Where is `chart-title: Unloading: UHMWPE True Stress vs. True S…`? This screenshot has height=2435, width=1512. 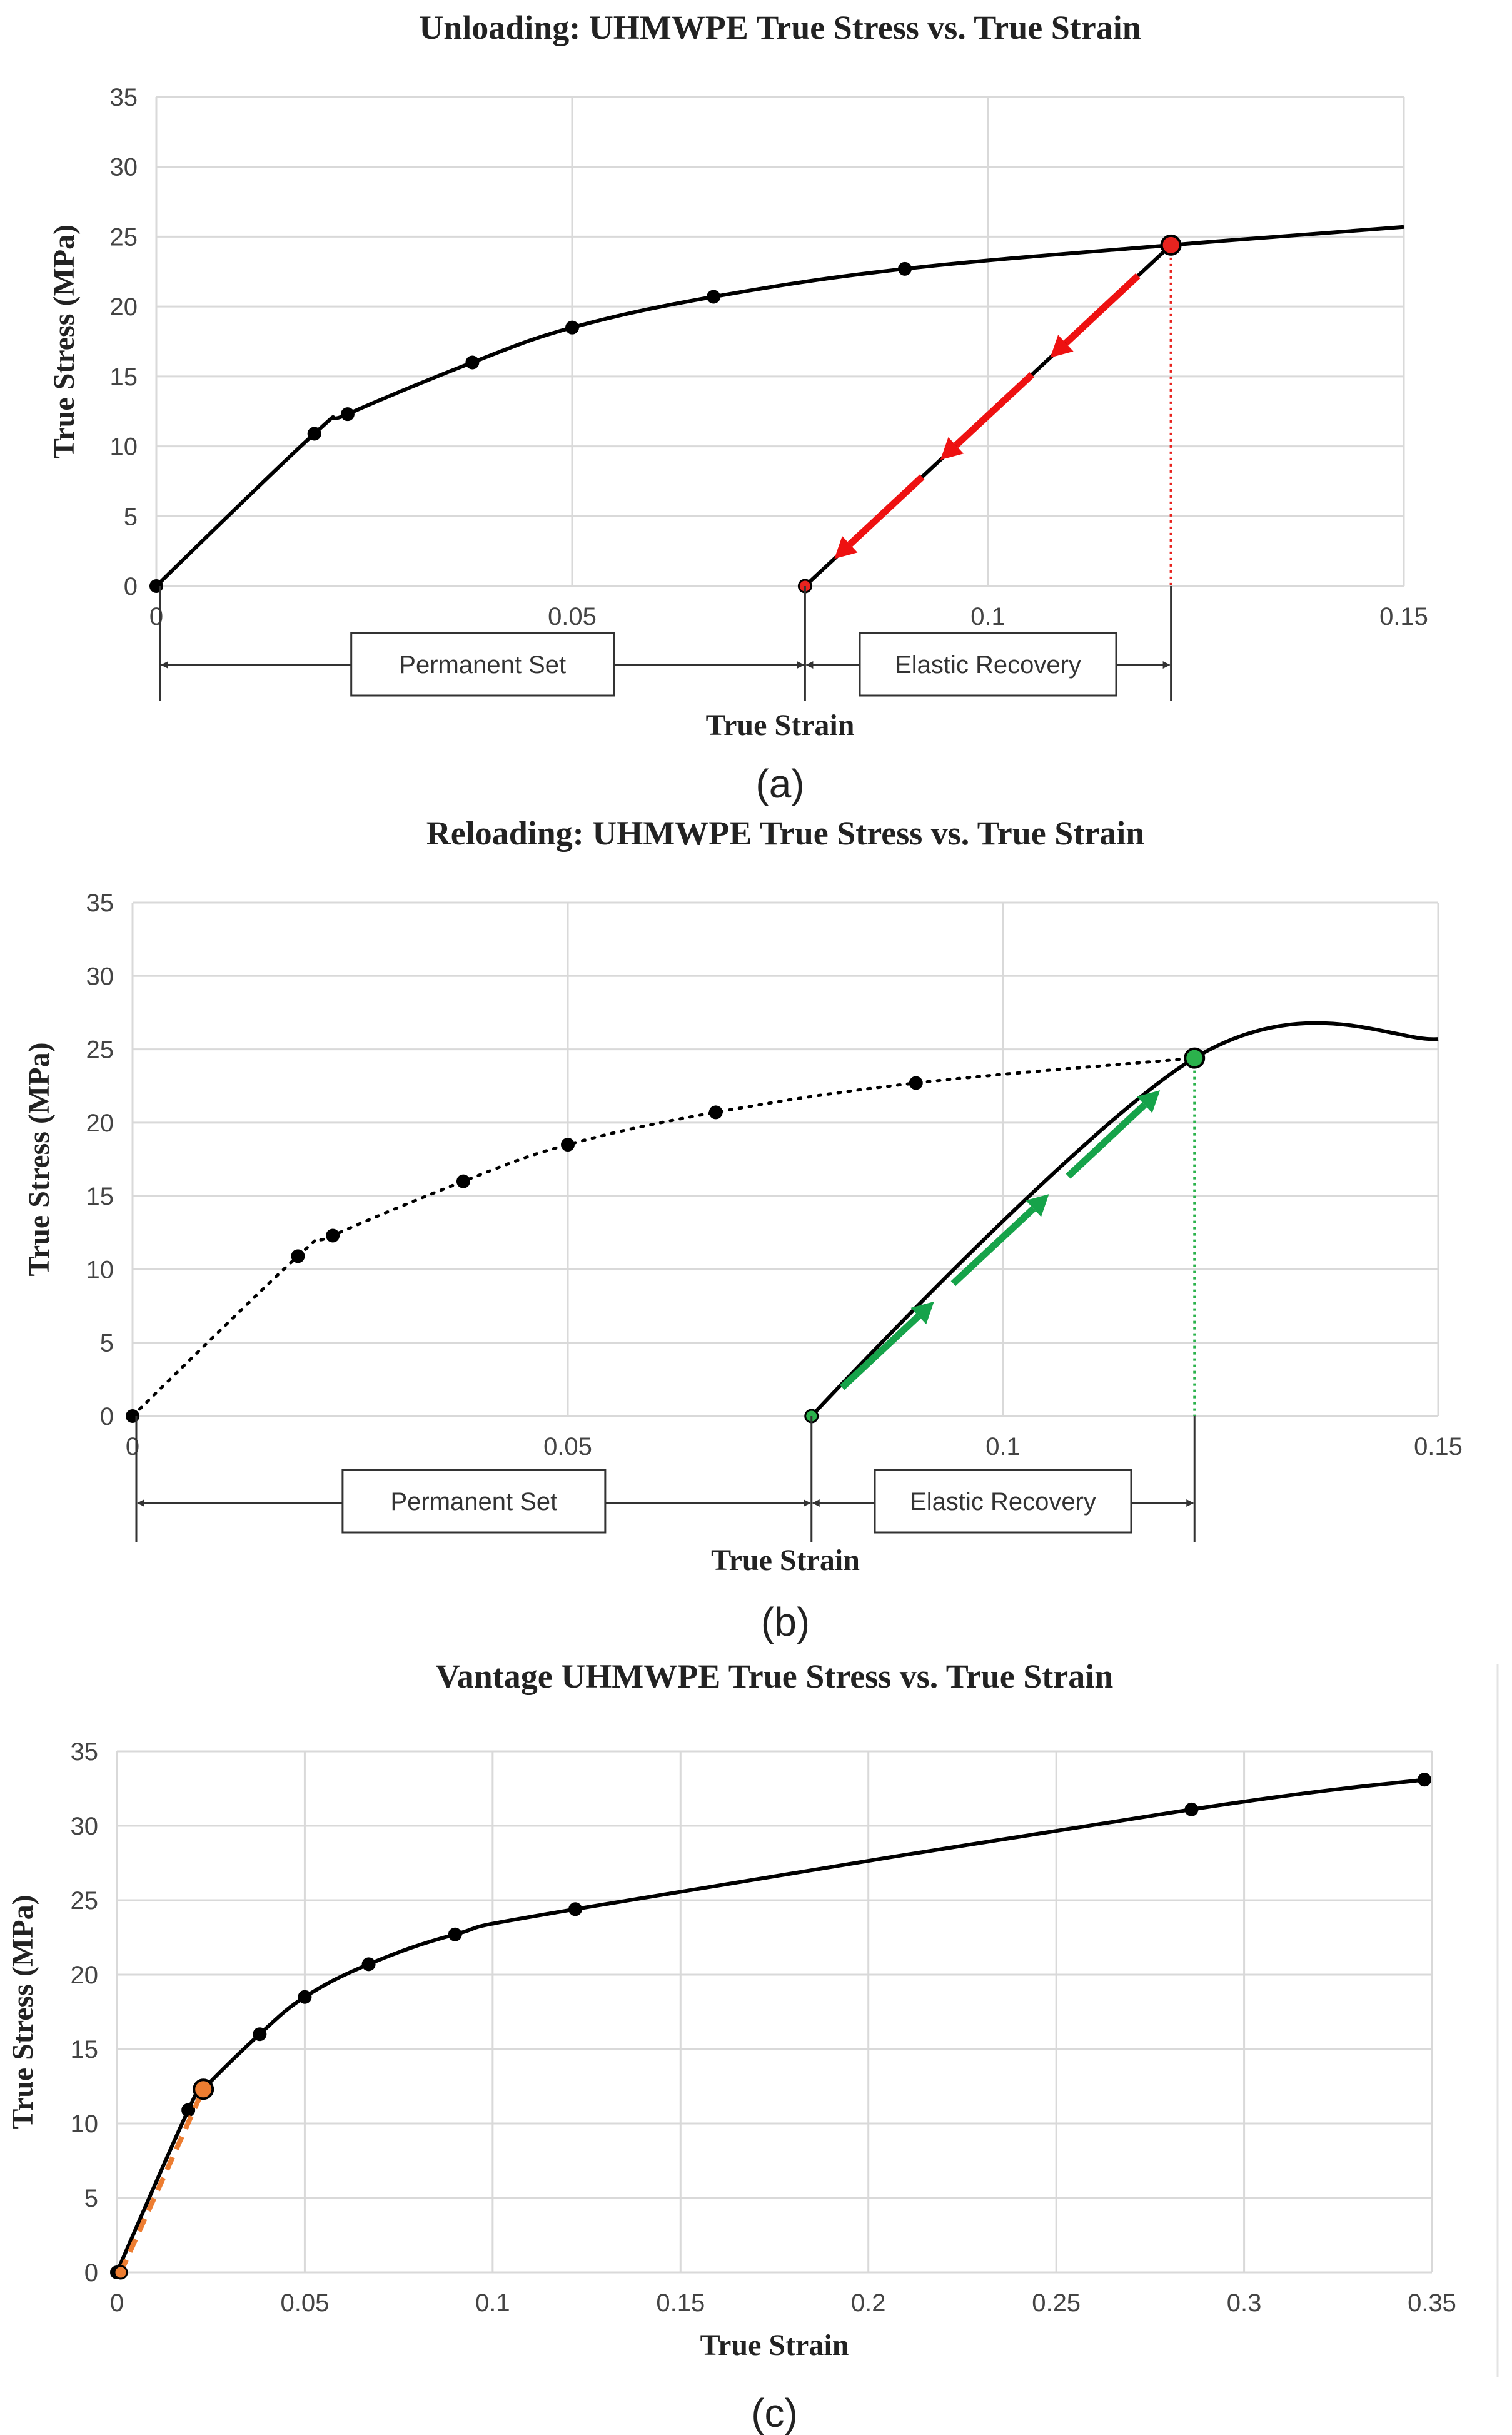
chart-title: Unloading: UHMWPE True Stress vs. True S… is located at coordinates (780, 27).